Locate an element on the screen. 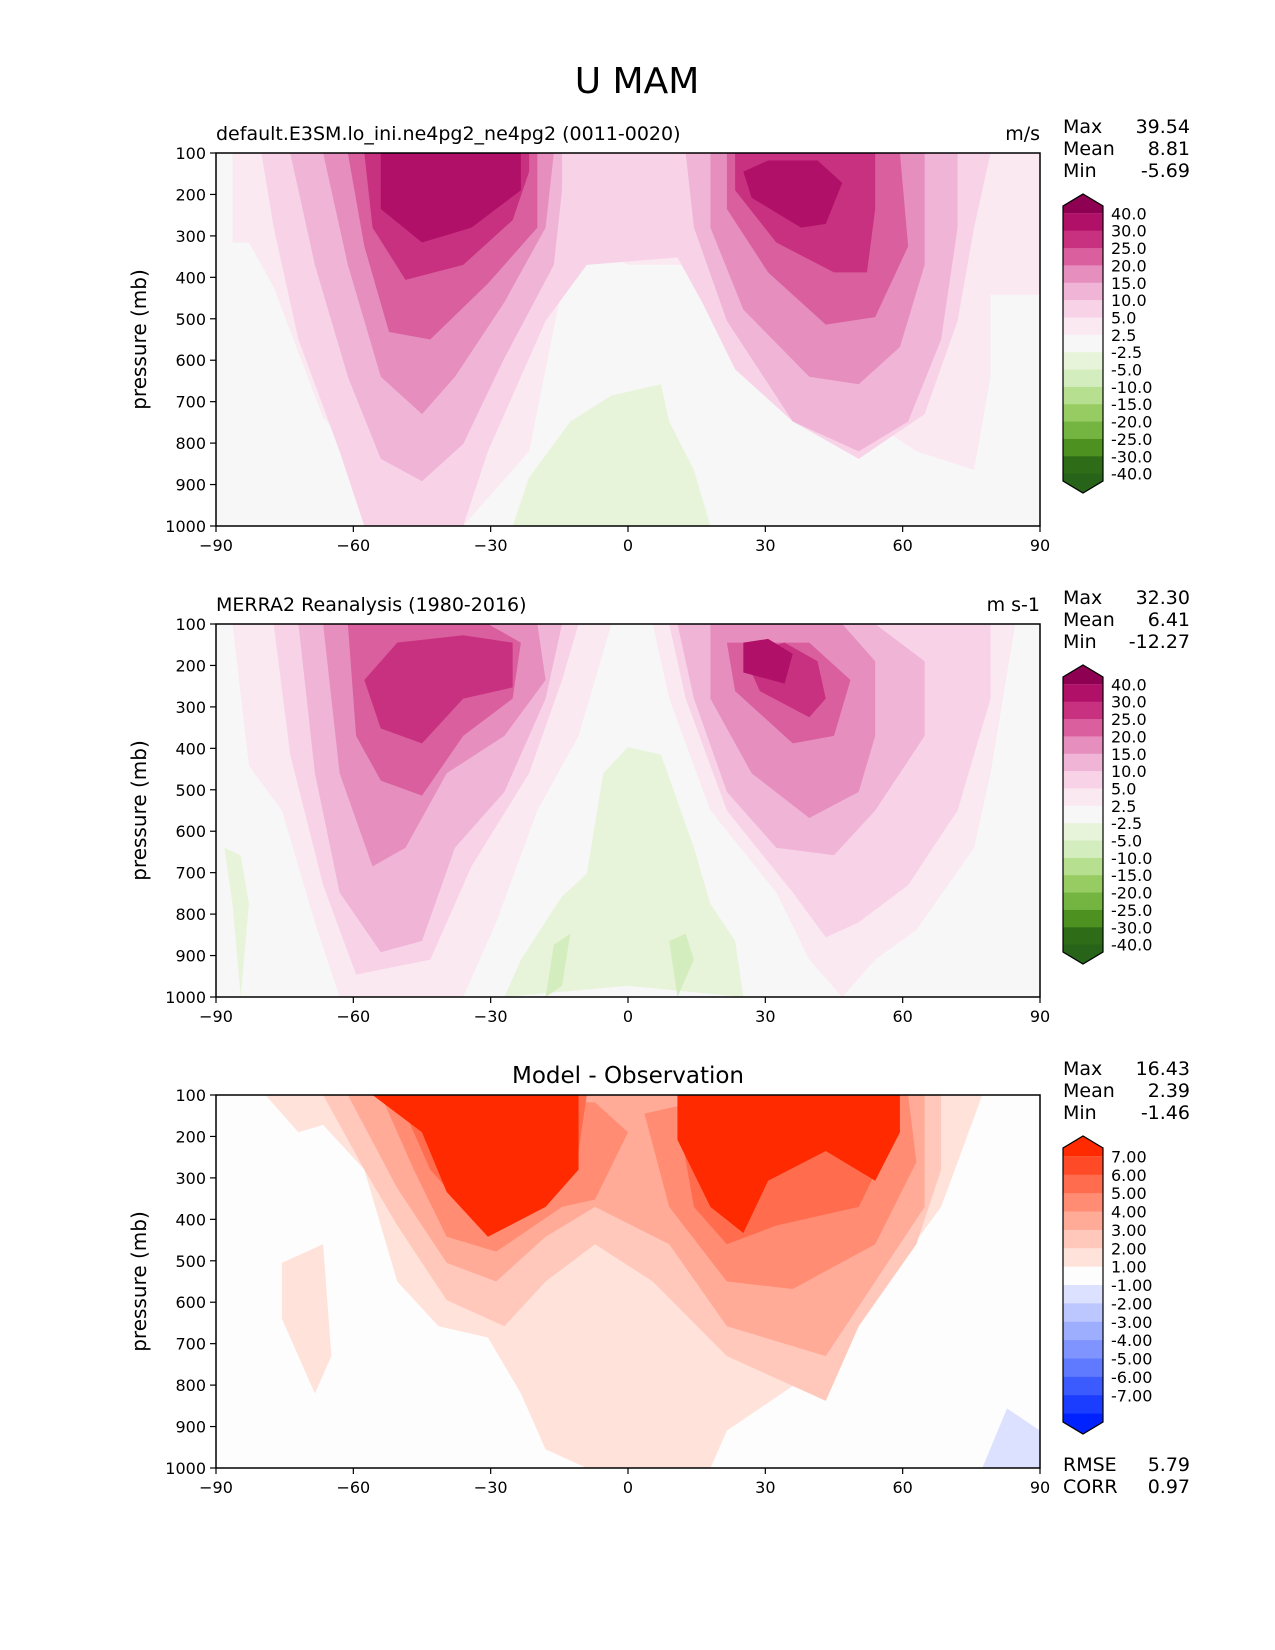 This screenshot has height=1650, width=1275. colorbar-label: -20.0 is located at coordinates (1131, 422).